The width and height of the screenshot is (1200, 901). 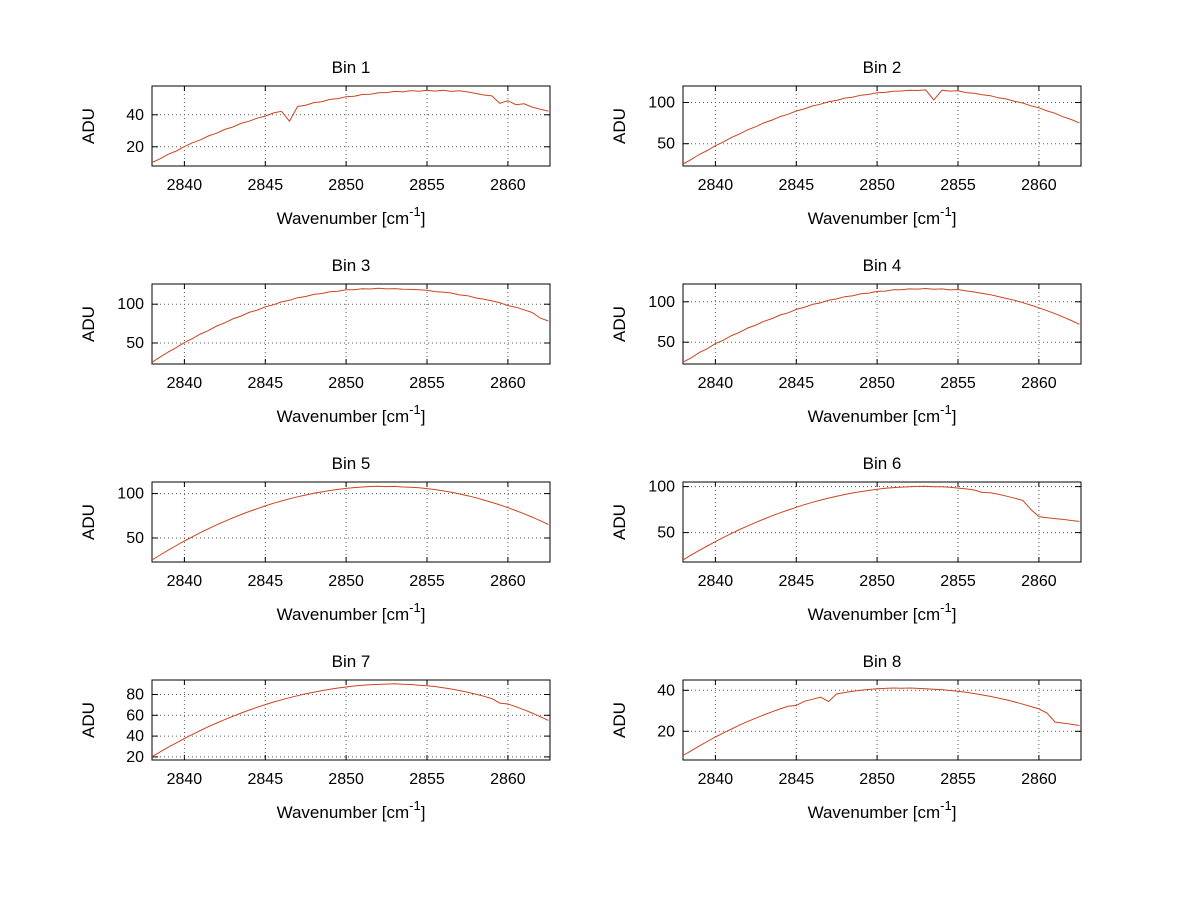 I want to click on y-tick-label: 80, so click(x=135, y=695).